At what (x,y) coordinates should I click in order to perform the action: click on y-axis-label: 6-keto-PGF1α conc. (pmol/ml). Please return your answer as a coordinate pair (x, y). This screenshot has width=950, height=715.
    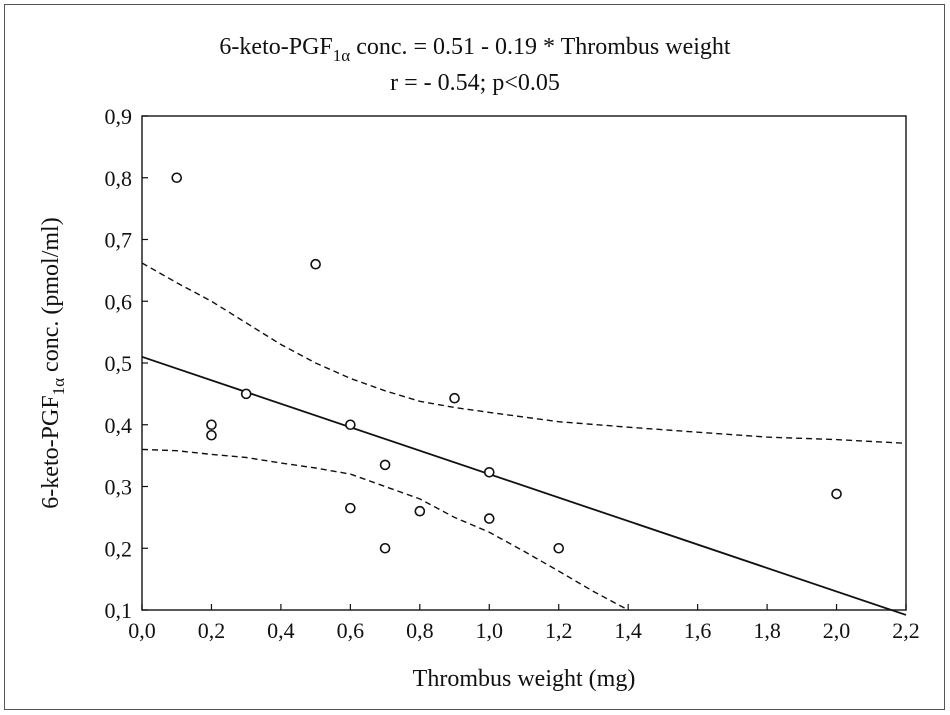
    Looking at the image, I should click on (53, 362).